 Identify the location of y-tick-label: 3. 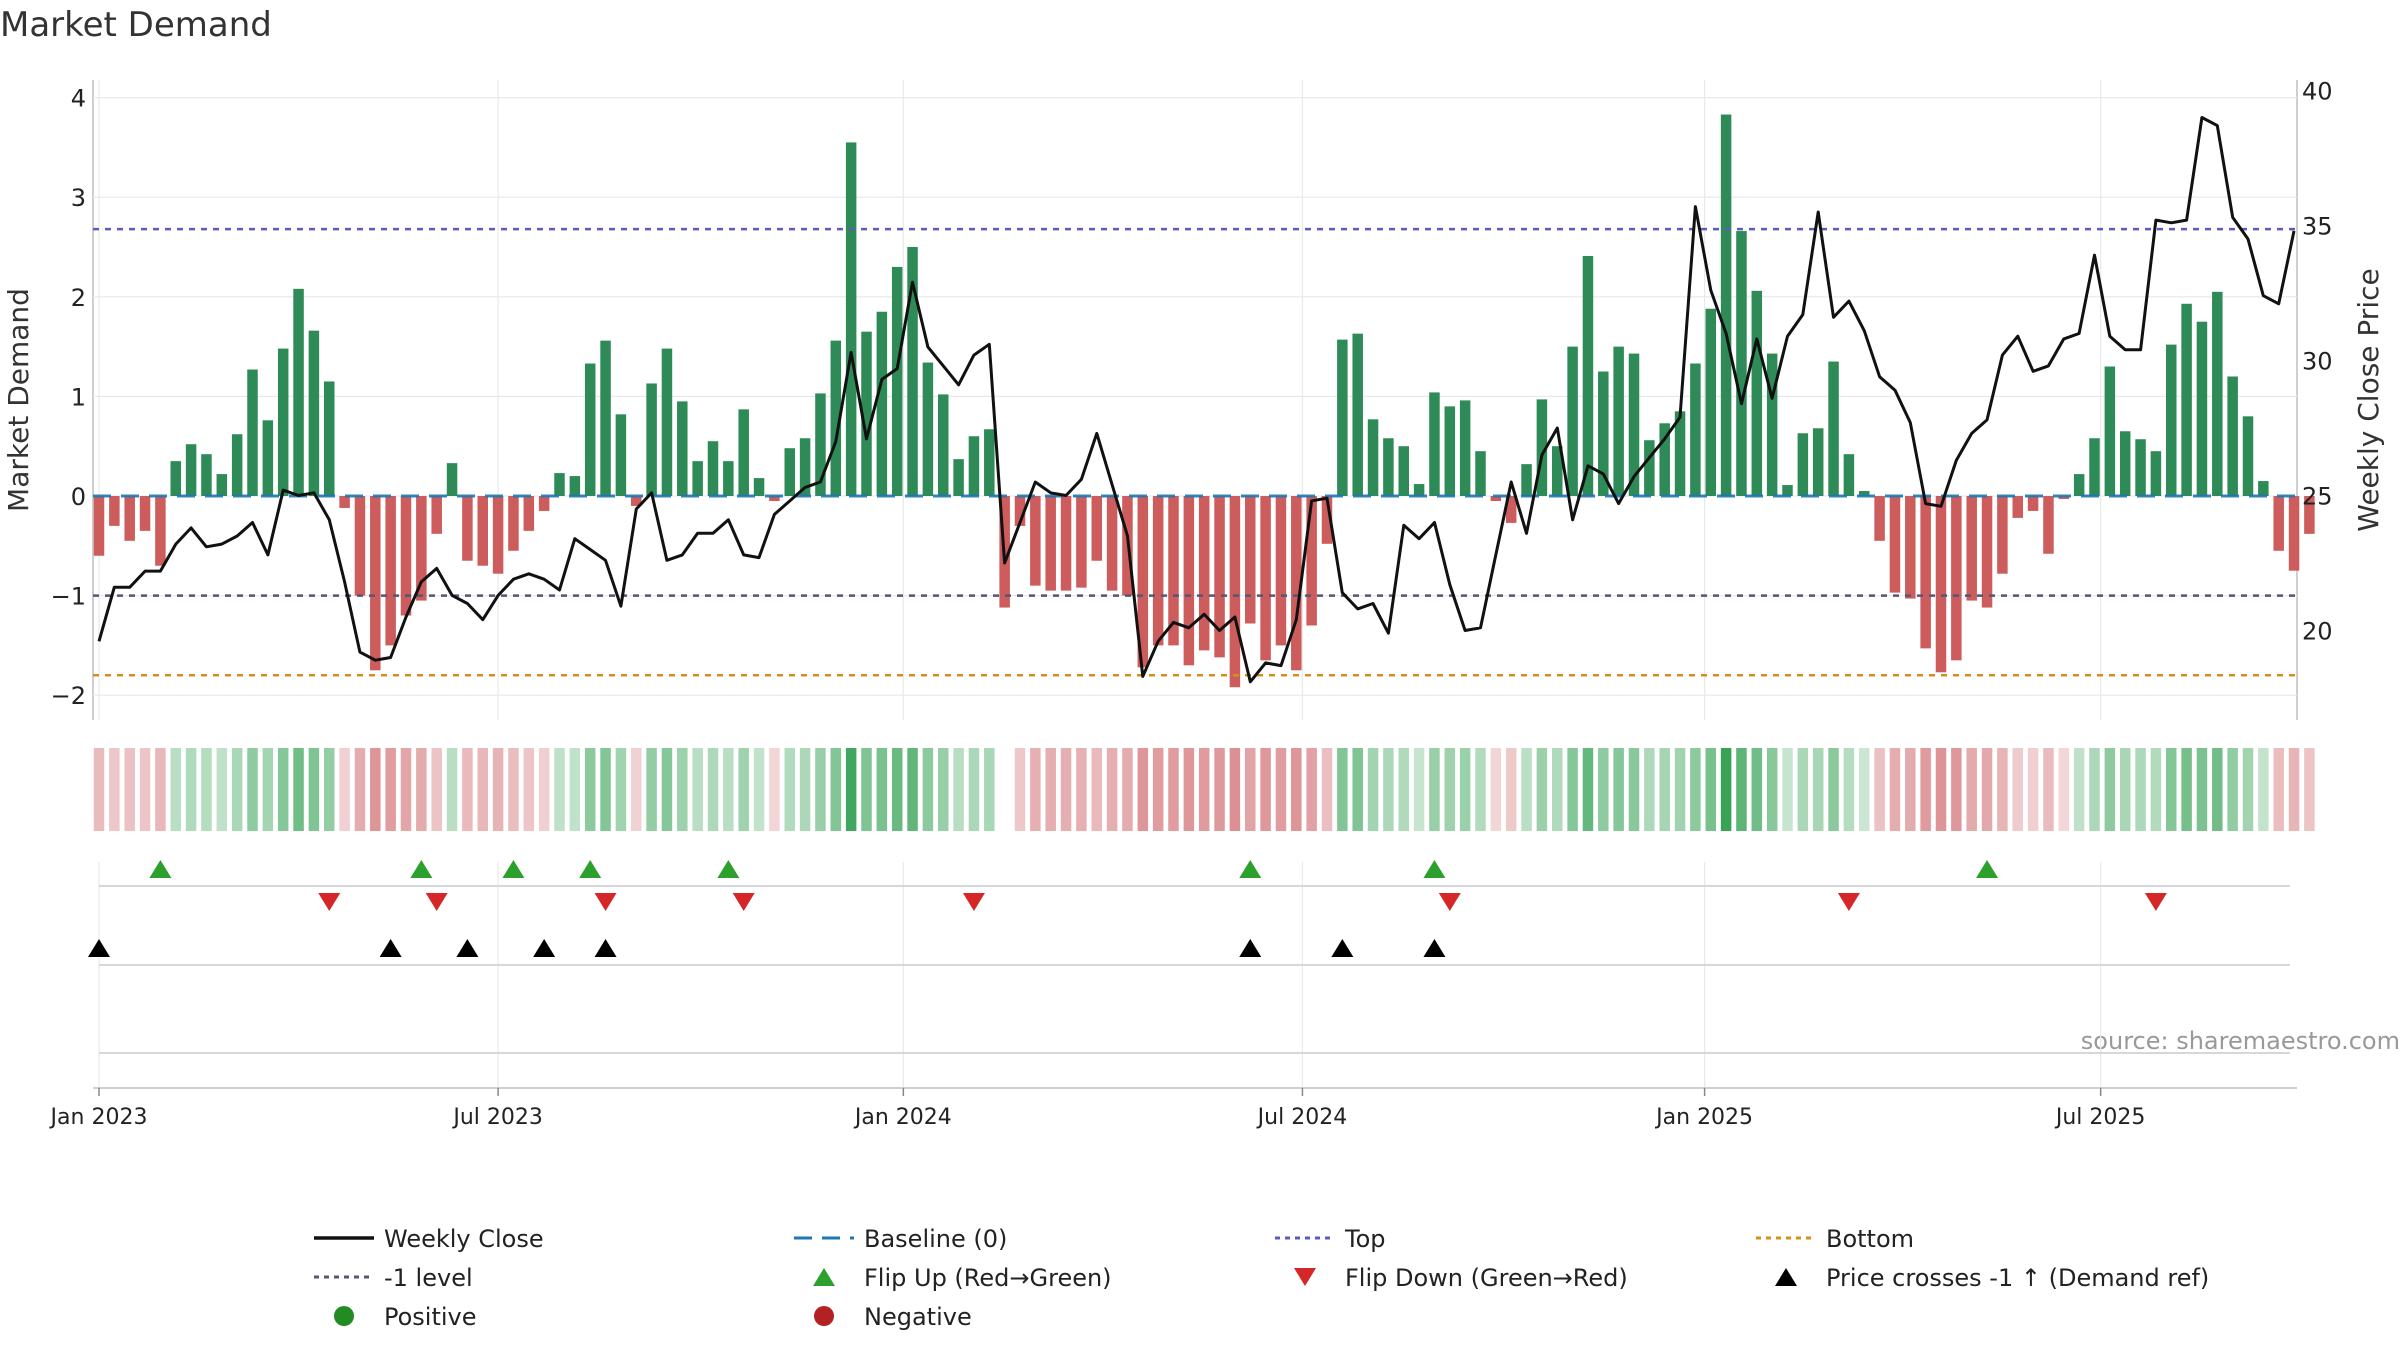
(78, 198).